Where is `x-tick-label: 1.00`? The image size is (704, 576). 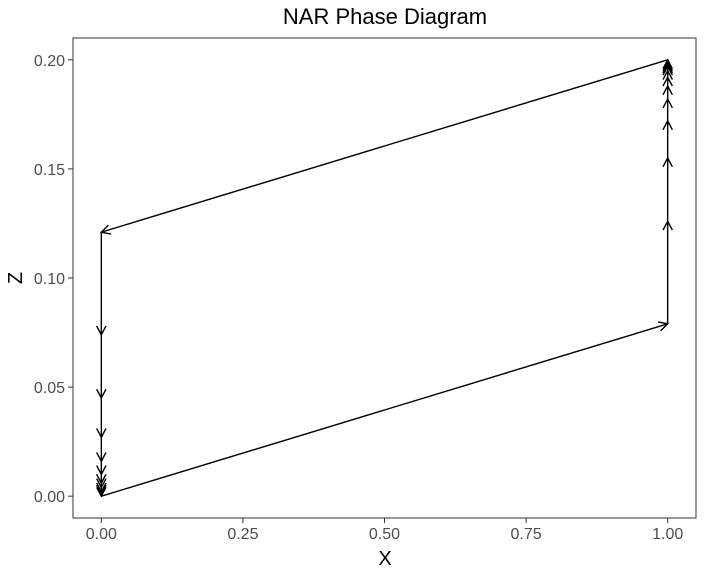 x-tick-label: 1.00 is located at coordinates (667, 534).